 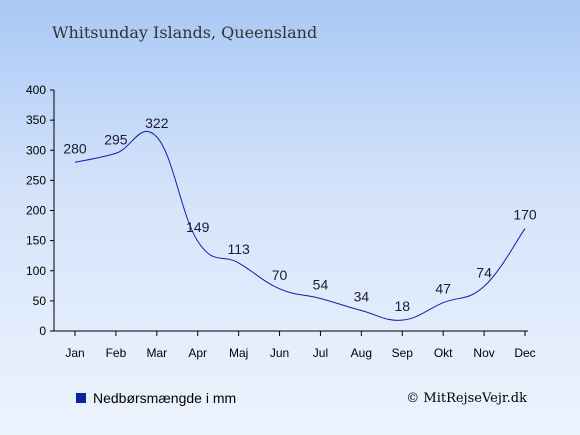 What do you see at coordinates (238, 353) in the screenshot?
I see `x-tick-label: Maj` at bounding box center [238, 353].